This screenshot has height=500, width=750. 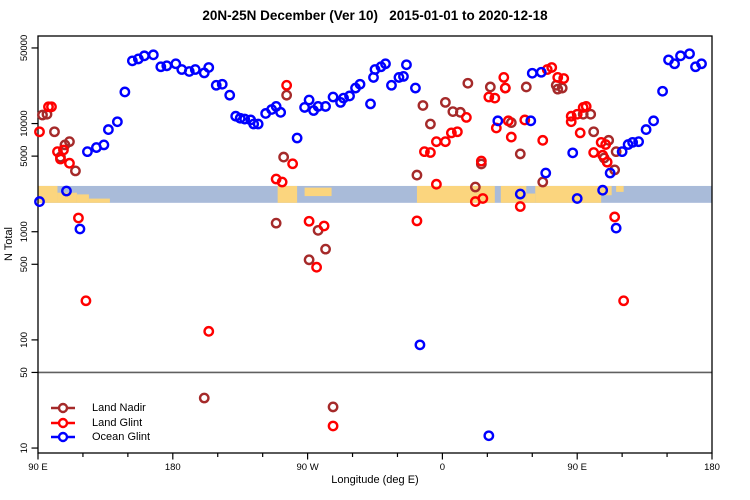 What do you see at coordinates (308, 467) in the screenshot?
I see `x-tick-label: 90 W` at bounding box center [308, 467].